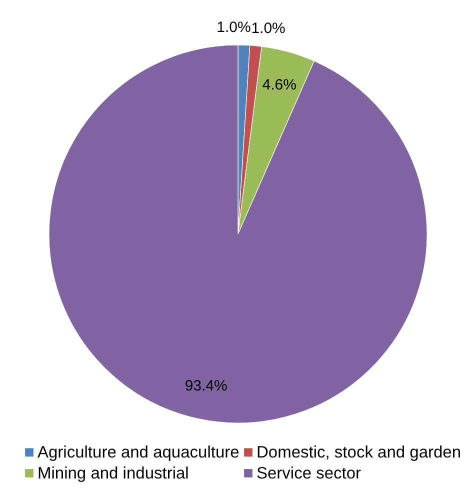  I want to click on legend-label: Mining and industrial, so click(113, 473).